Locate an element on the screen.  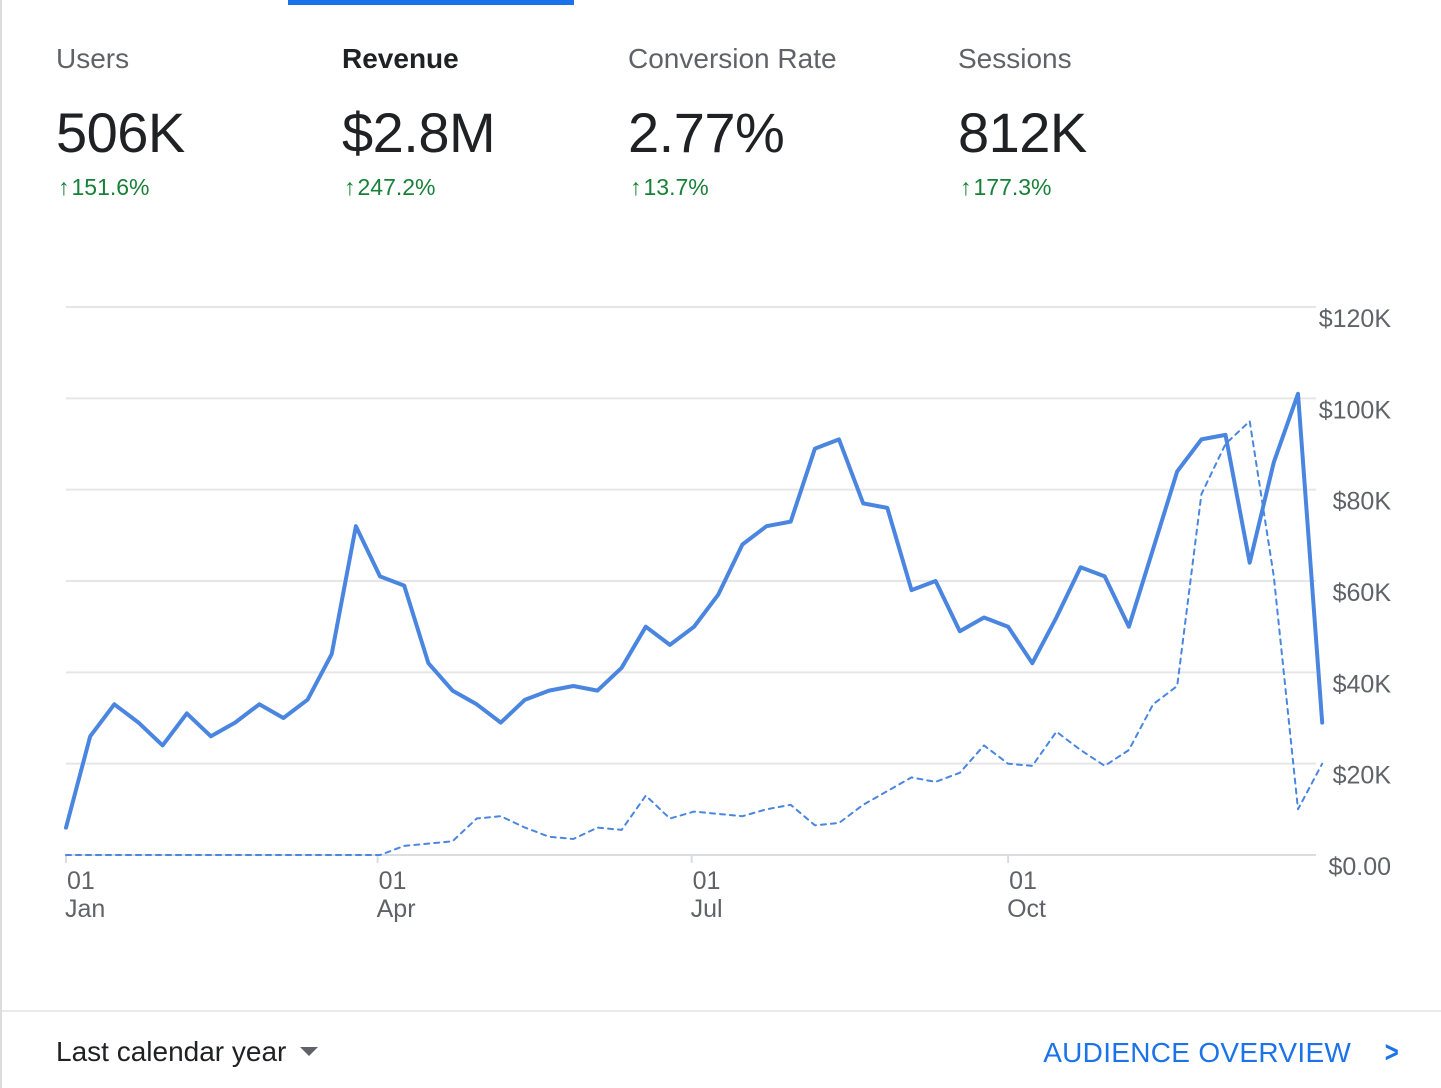
metric-label: Conversion Rate is located at coordinates (732, 58).